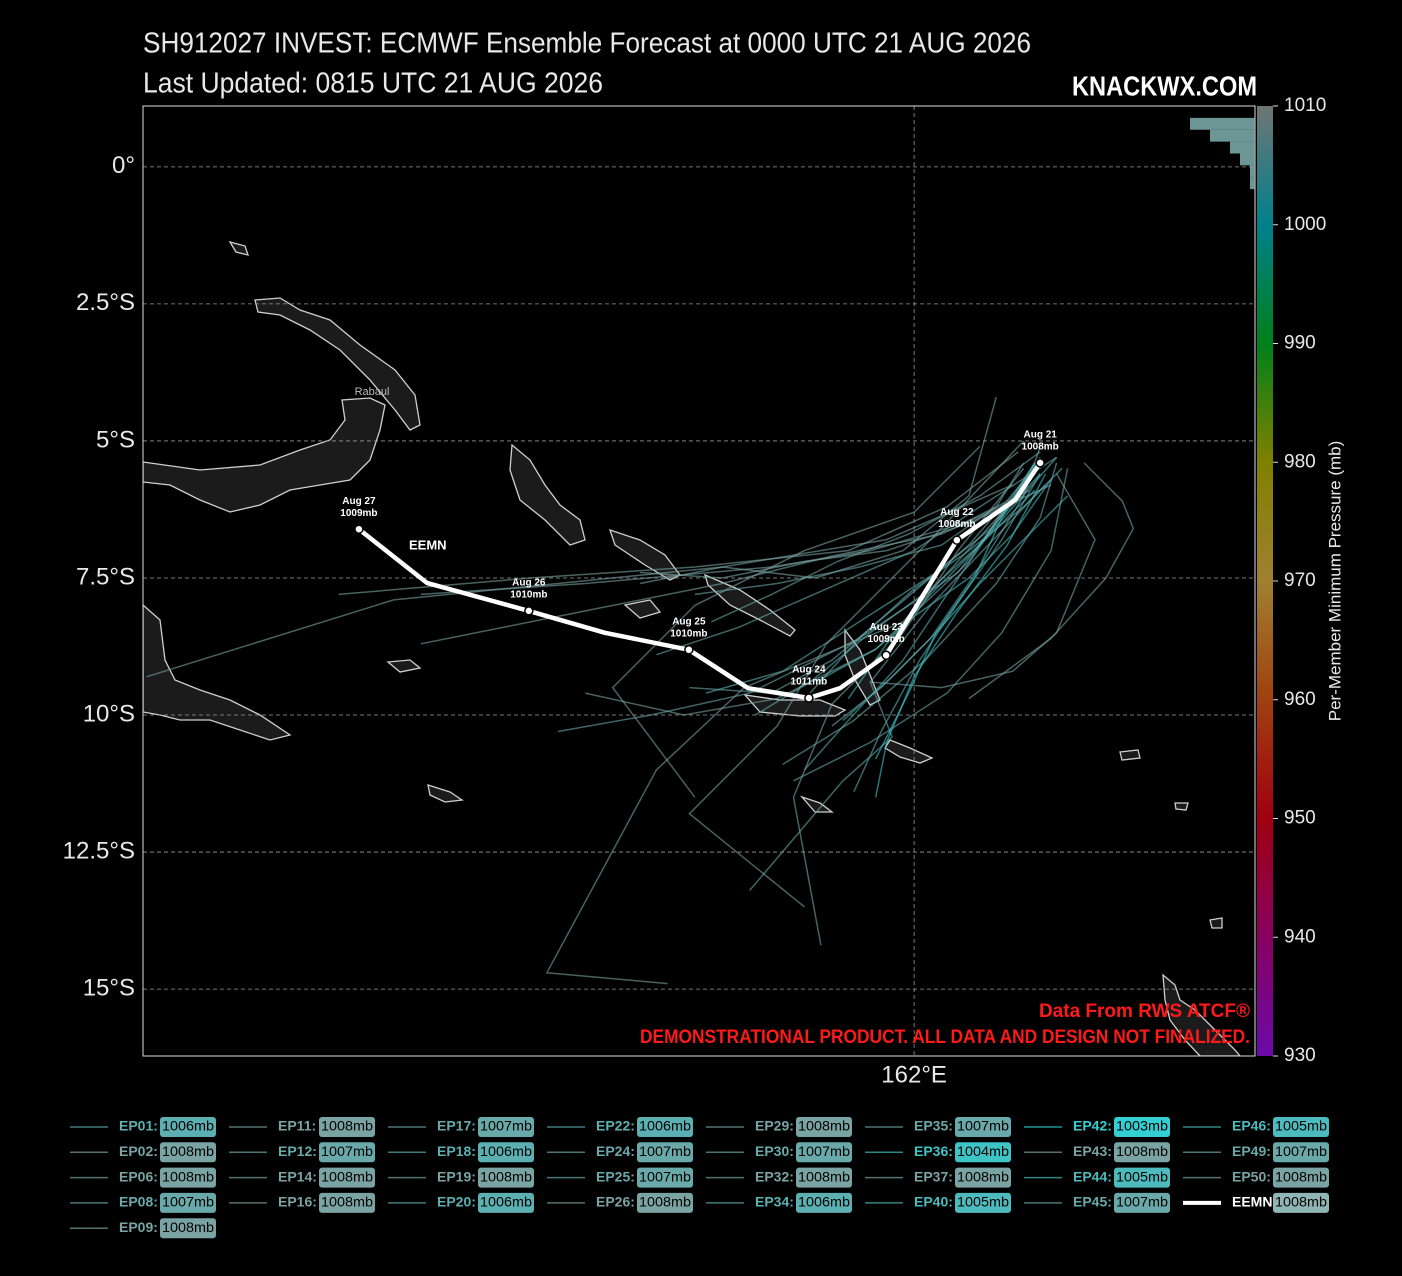 Image resolution: width=1402 pixels, height=1276 pixels. I want to click on legend-name: EP43:, so click(1092, 1151).